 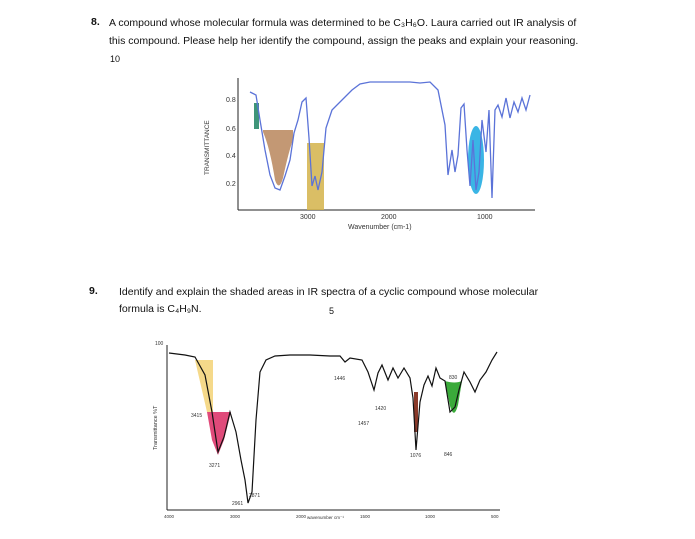 What do you see at coordinates (448, 455) in the screenshot?
I see `q9-peak-label-6: 846` at bounding box center [448, 455].